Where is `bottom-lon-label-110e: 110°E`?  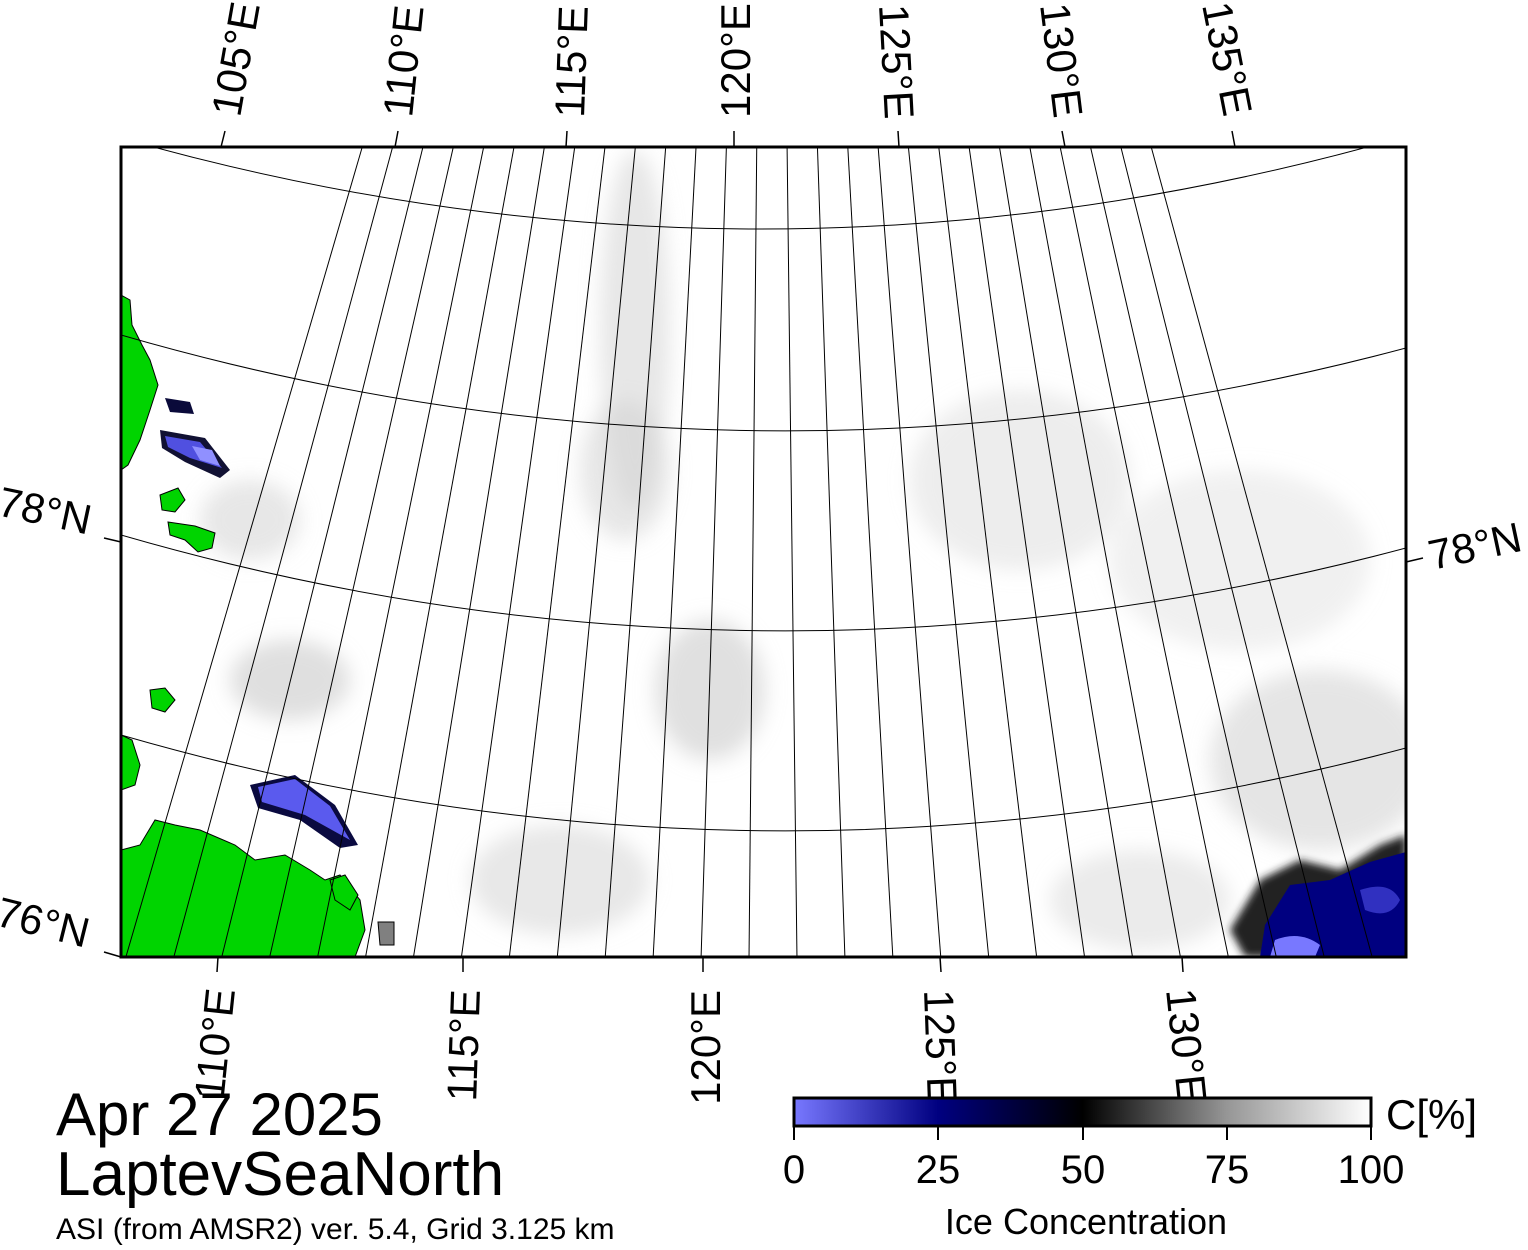 bottom-lon-label-110e: 110°E is located at coordinates (215, 1044).